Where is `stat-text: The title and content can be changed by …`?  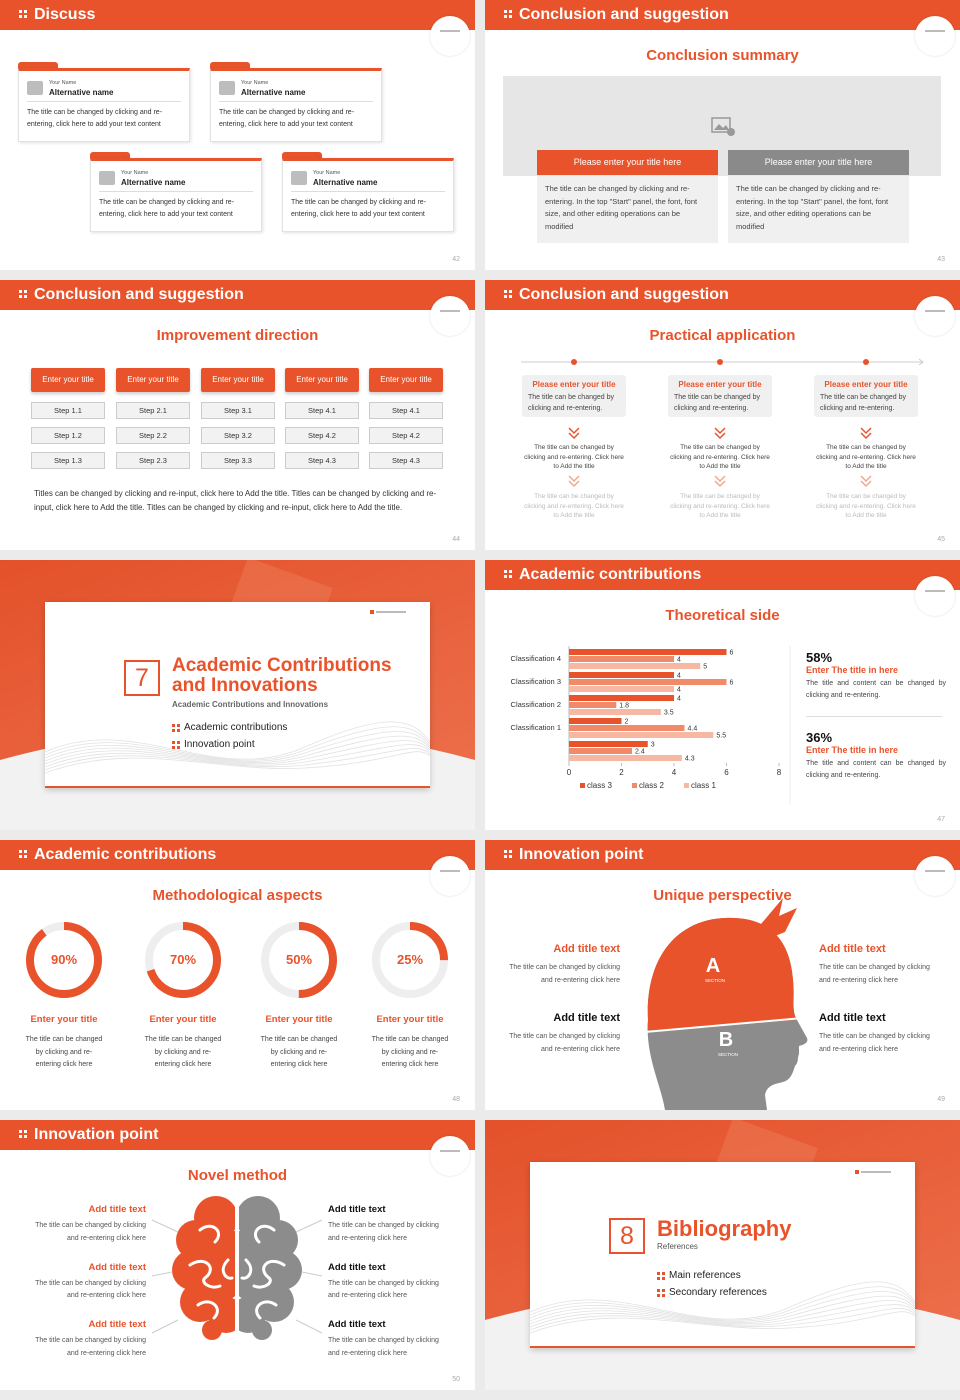 stat-text: The title and content can be changed by … is located at coordinates (876, 689).